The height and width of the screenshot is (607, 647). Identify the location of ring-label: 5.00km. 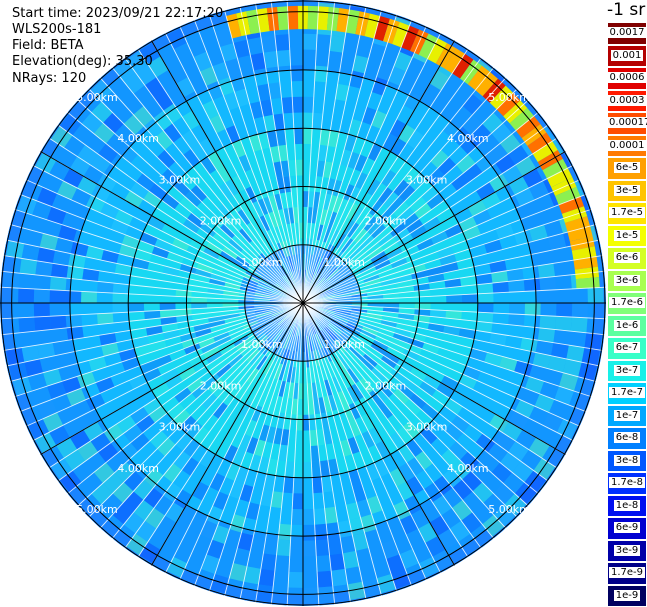
(509, 97).